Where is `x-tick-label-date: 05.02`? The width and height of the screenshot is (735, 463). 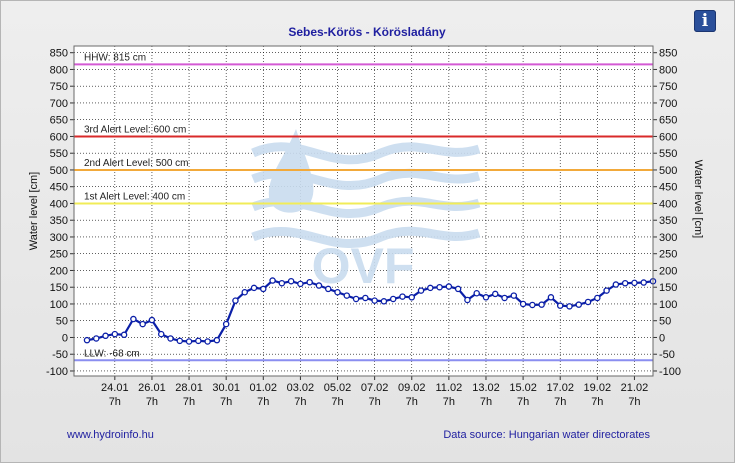
x-tick-label-date: 05.02 is located at coordinates (338, 388).